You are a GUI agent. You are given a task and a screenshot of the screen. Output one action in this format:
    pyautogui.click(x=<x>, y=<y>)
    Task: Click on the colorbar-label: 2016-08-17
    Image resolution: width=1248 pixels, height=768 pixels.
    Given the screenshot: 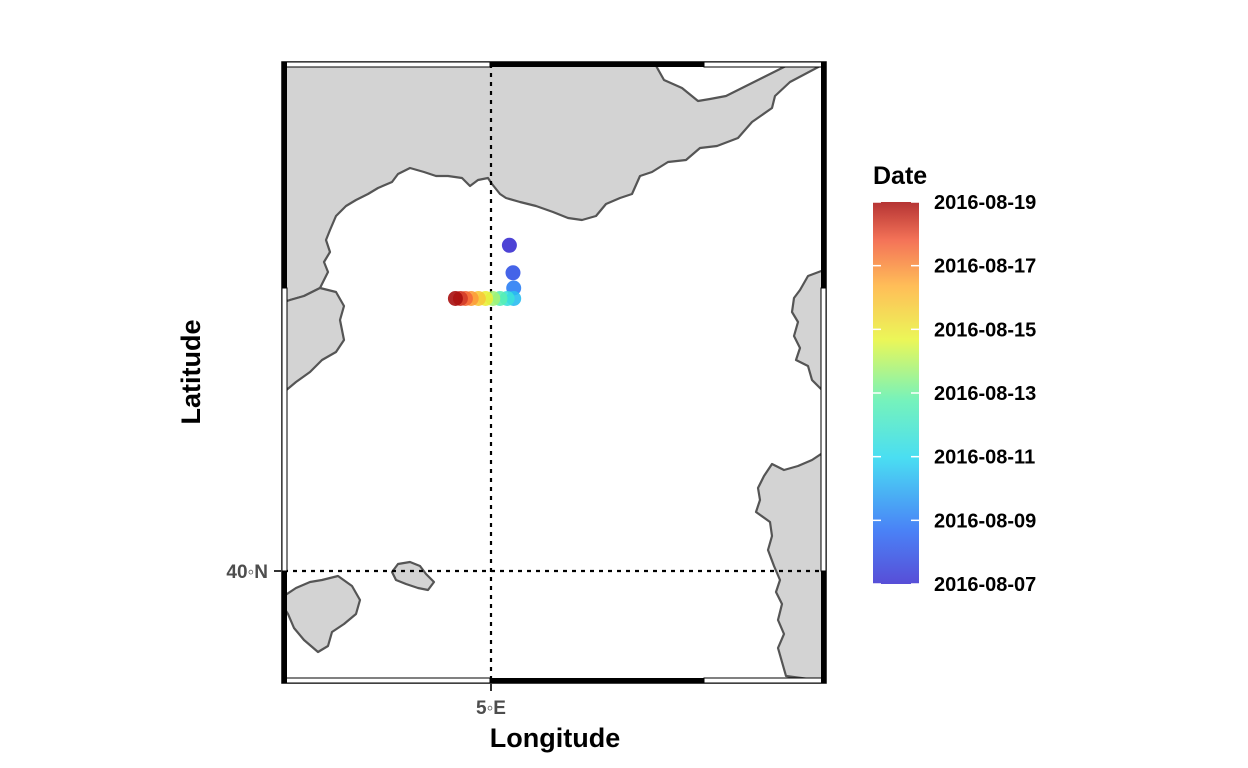 What is the action you would take?
    pyautogui.click(x=985, y=267)
    